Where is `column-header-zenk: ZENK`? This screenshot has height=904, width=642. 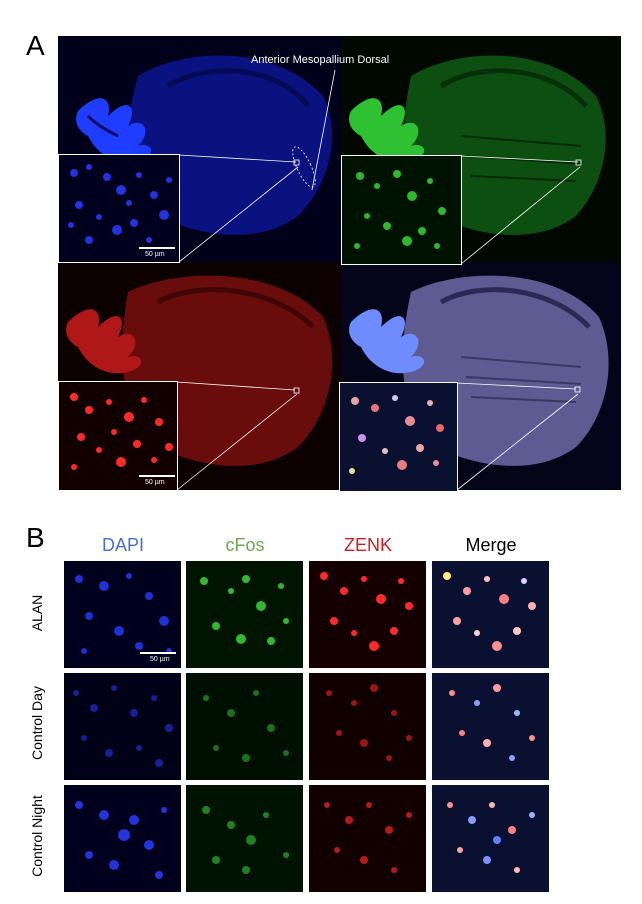
column-header-zenk: ZENK is located at coordinates (367, 545).